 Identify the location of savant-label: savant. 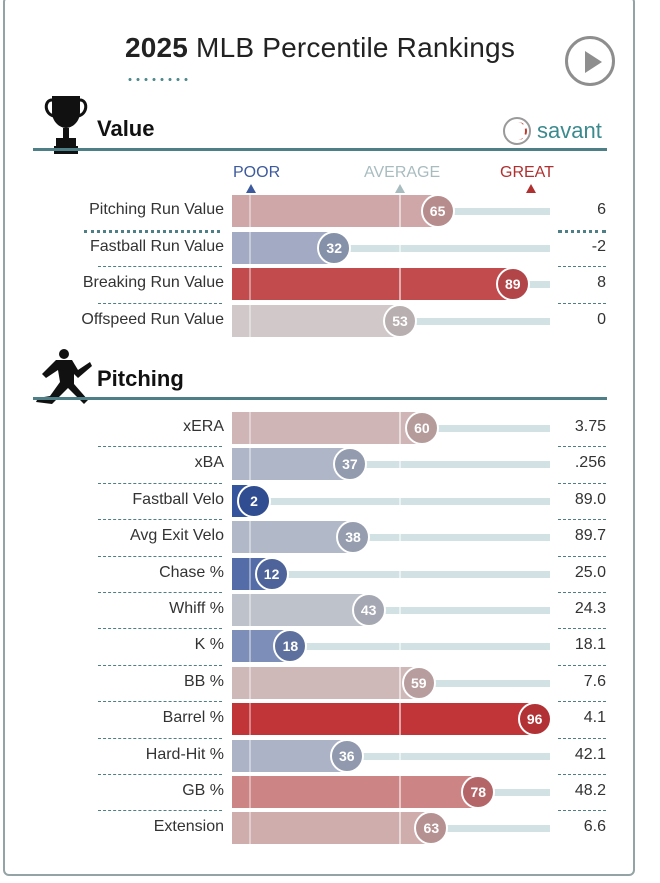
(569, 130).